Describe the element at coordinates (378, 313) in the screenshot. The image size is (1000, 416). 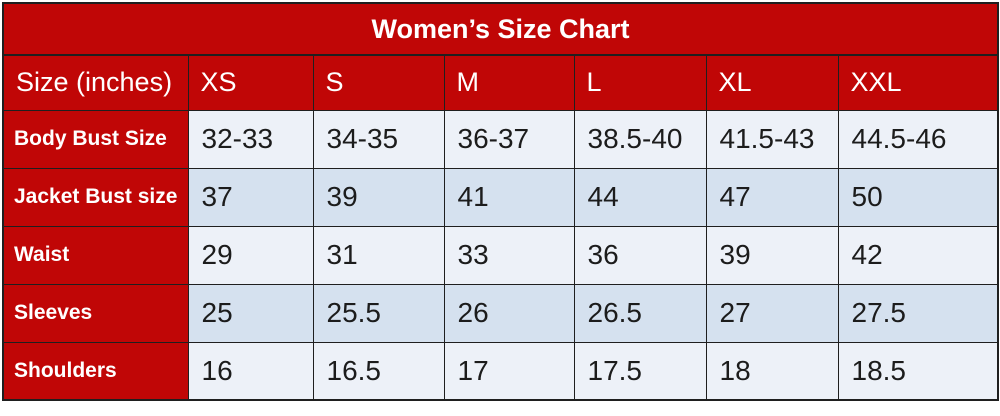
I see `size-value-cell: 25.5` at that location.